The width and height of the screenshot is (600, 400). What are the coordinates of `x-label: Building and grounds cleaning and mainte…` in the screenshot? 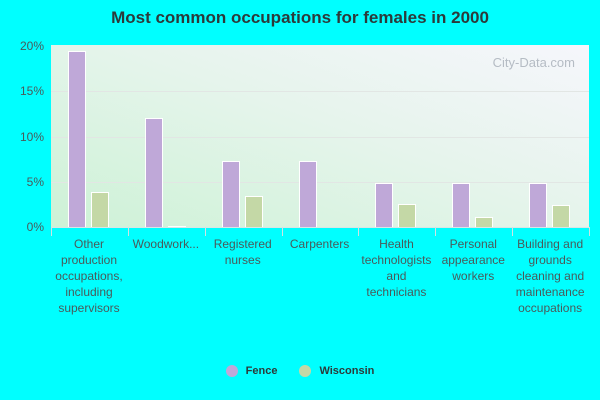 It's located at (550, 276).